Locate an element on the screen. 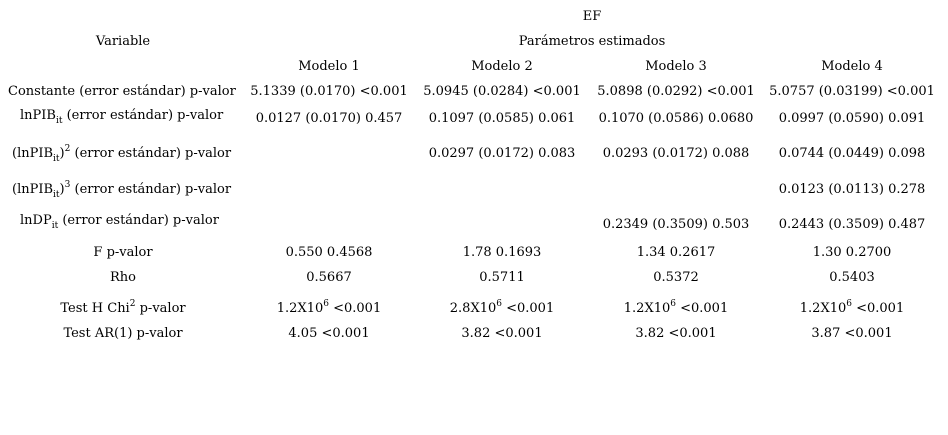  row-label-testh: Test H Chi2 p-valor is located at coordinates (123, 308).